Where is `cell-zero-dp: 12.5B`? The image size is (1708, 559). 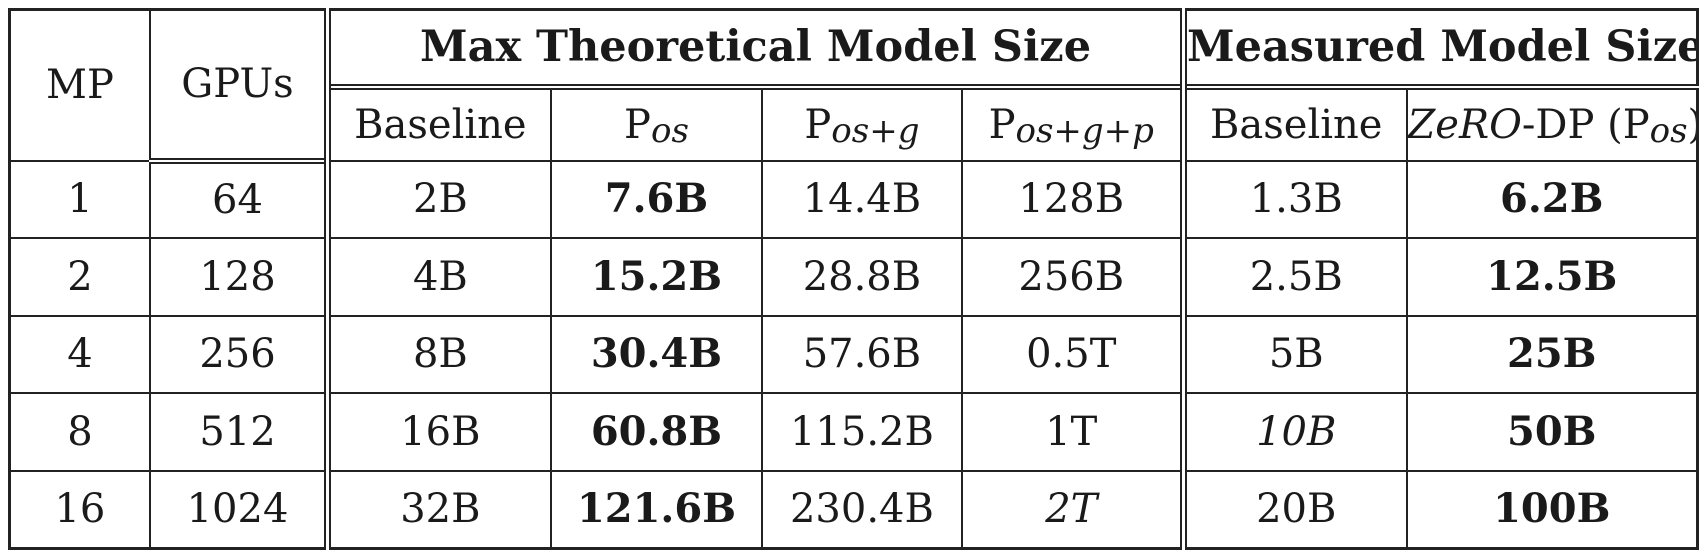
cell-zero-dp: 12.5B is located at coordinates (1552, 277).